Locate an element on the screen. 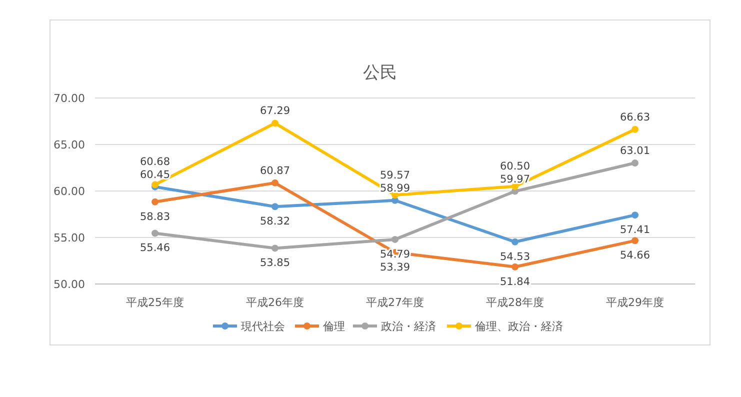 This screenshot has height=397, width=741. data-label: 66.63 is located at coordinates (635, 117).